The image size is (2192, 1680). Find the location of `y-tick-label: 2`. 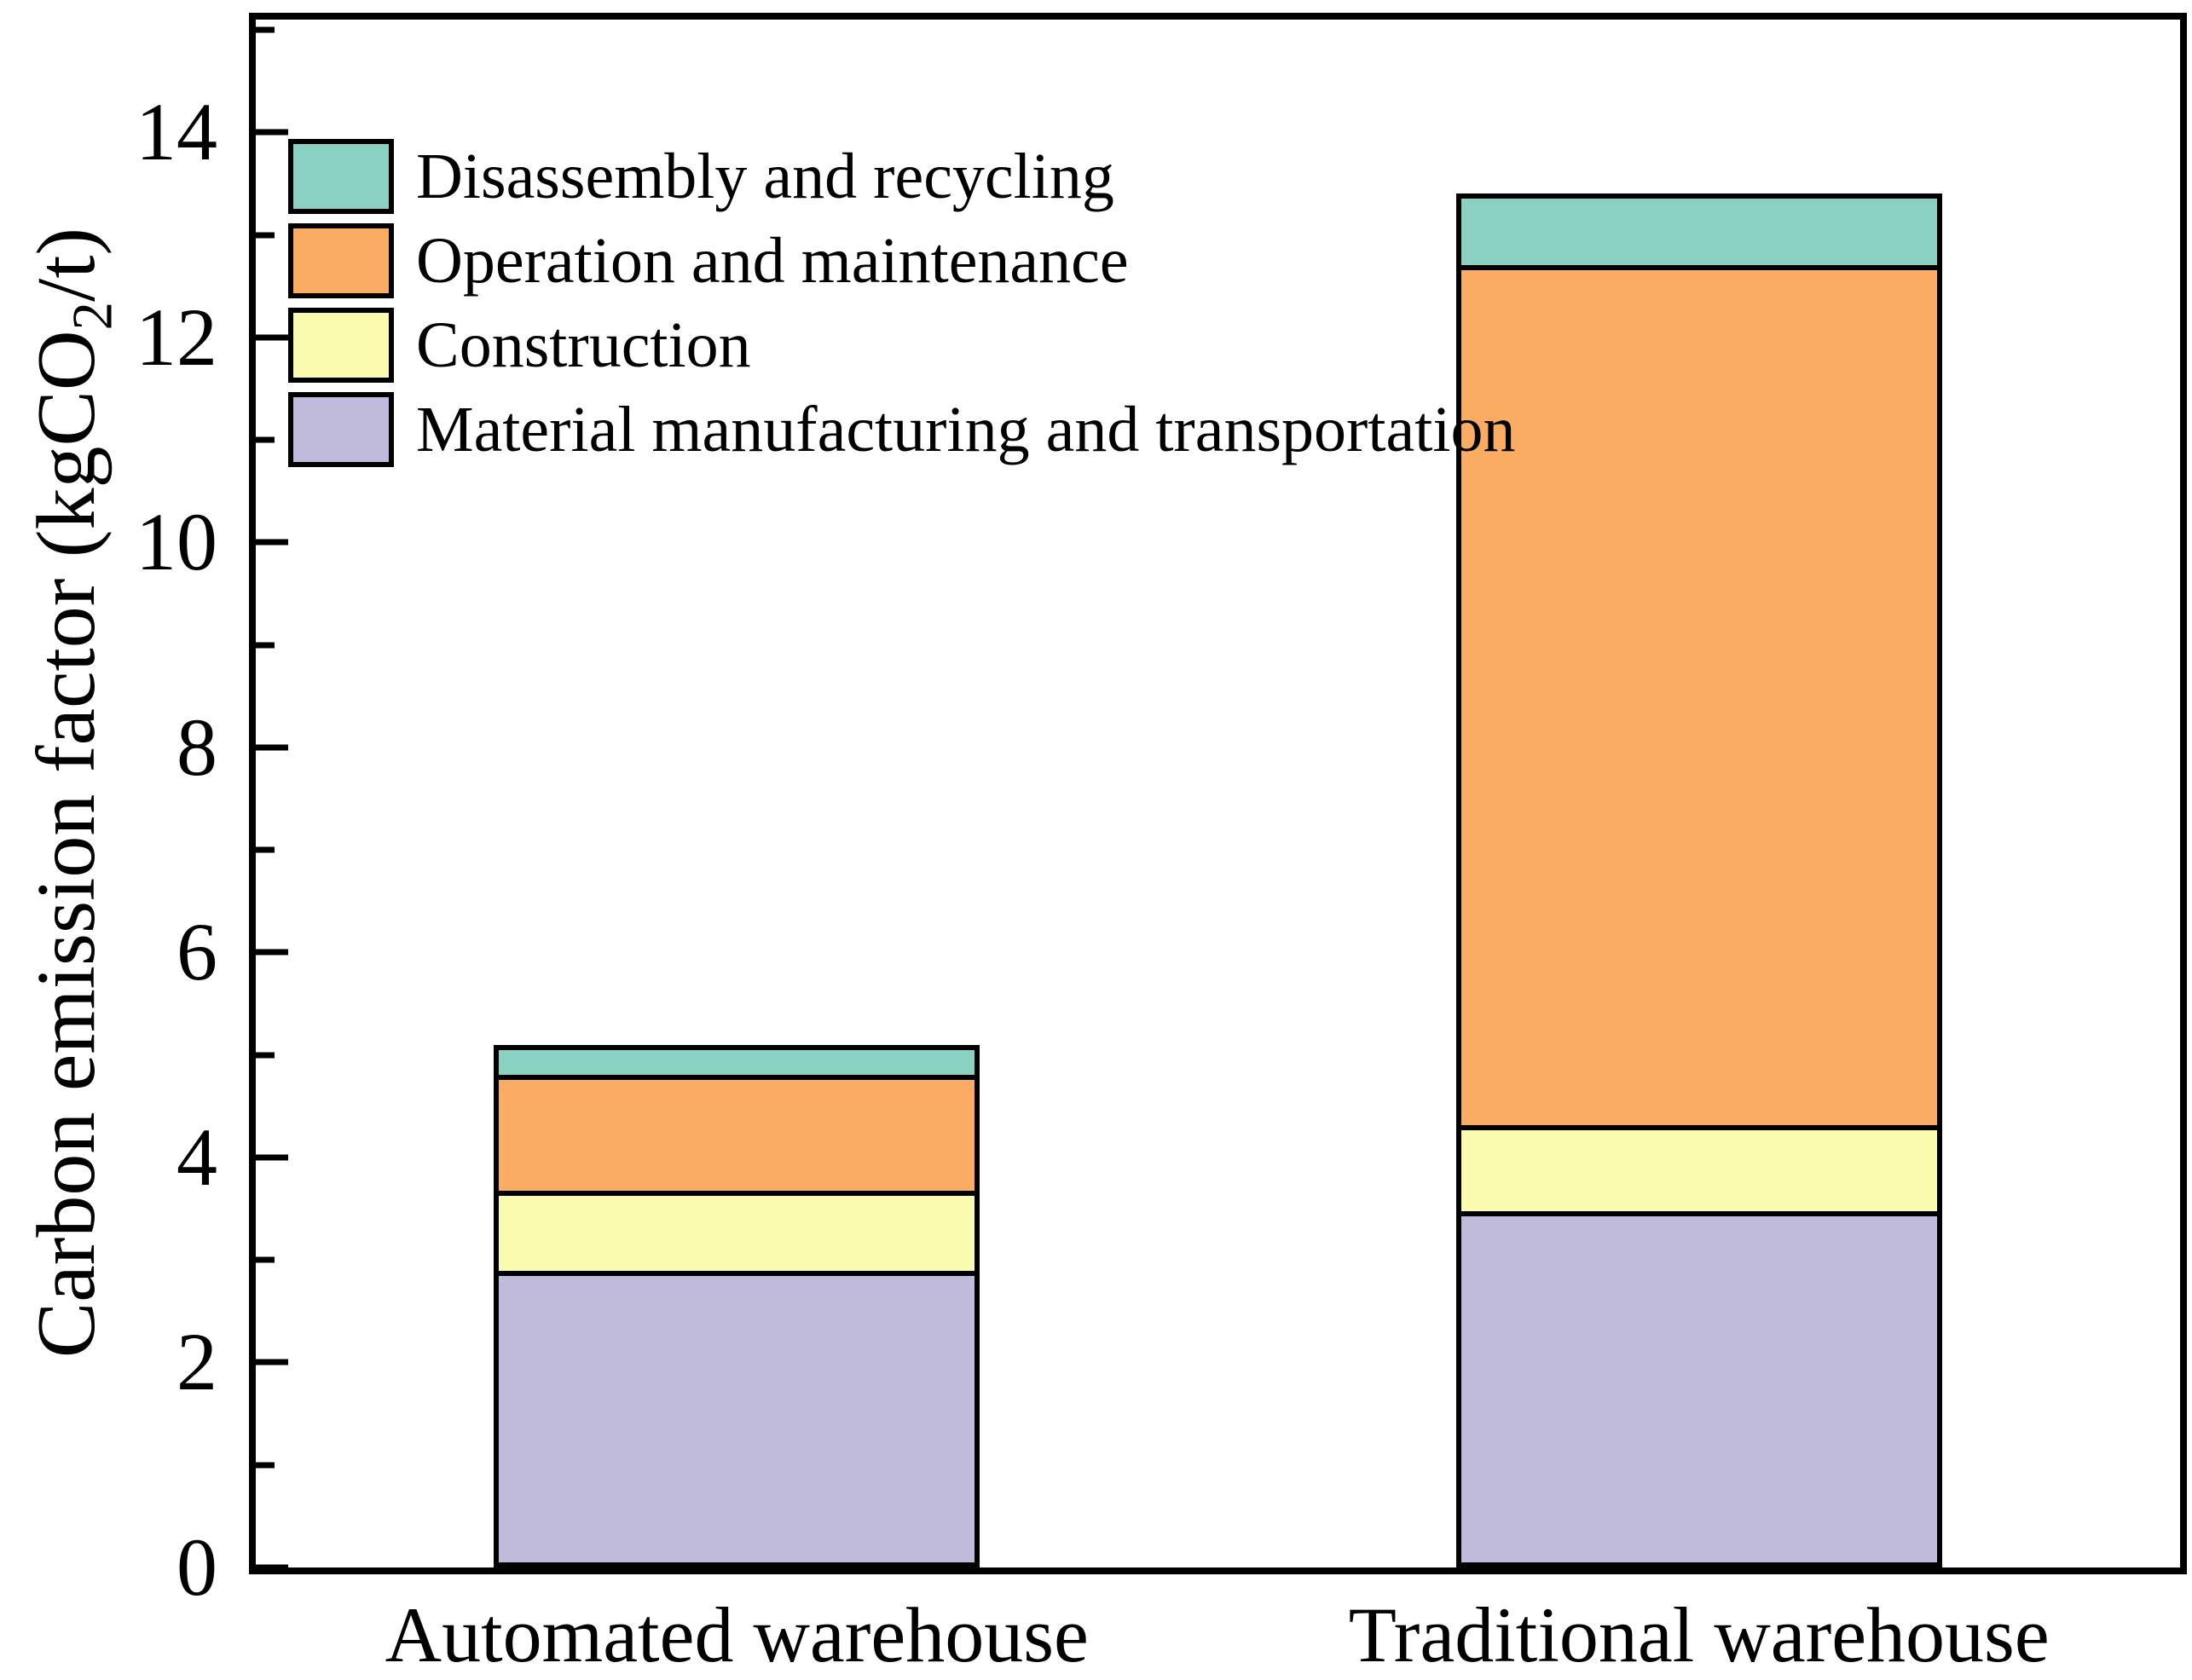

y-tick-label: 2 is located at coordinates (196, 1362).